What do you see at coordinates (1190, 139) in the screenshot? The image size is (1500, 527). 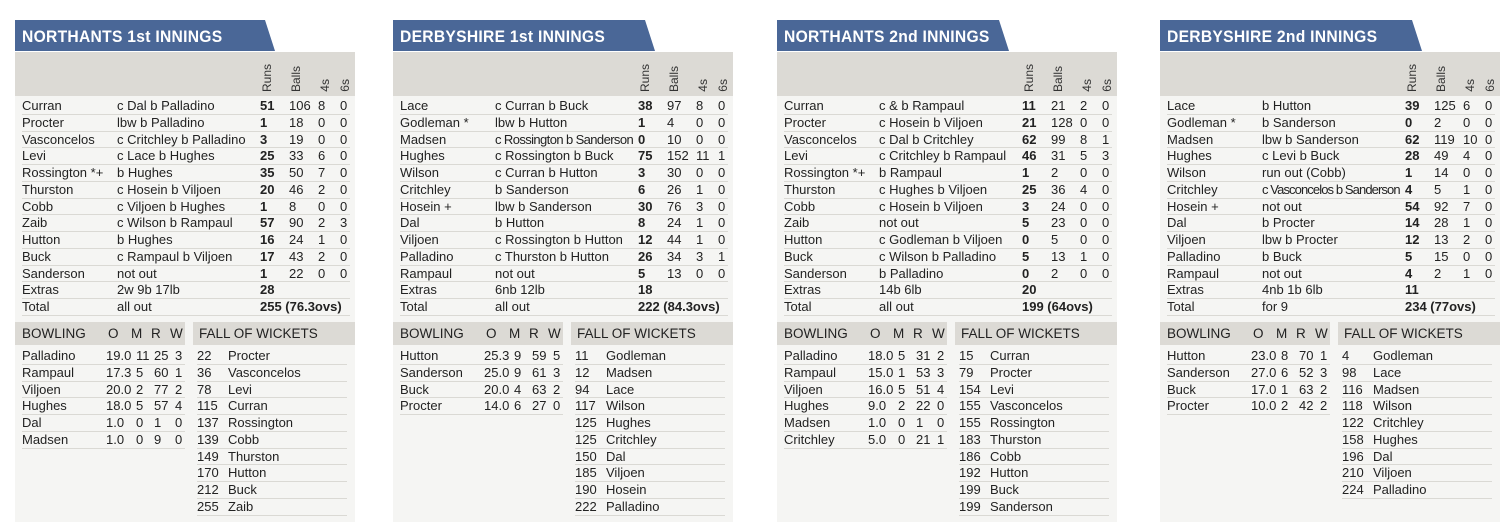 I see `cell: Madsen` at bounding box center [1190, 139].